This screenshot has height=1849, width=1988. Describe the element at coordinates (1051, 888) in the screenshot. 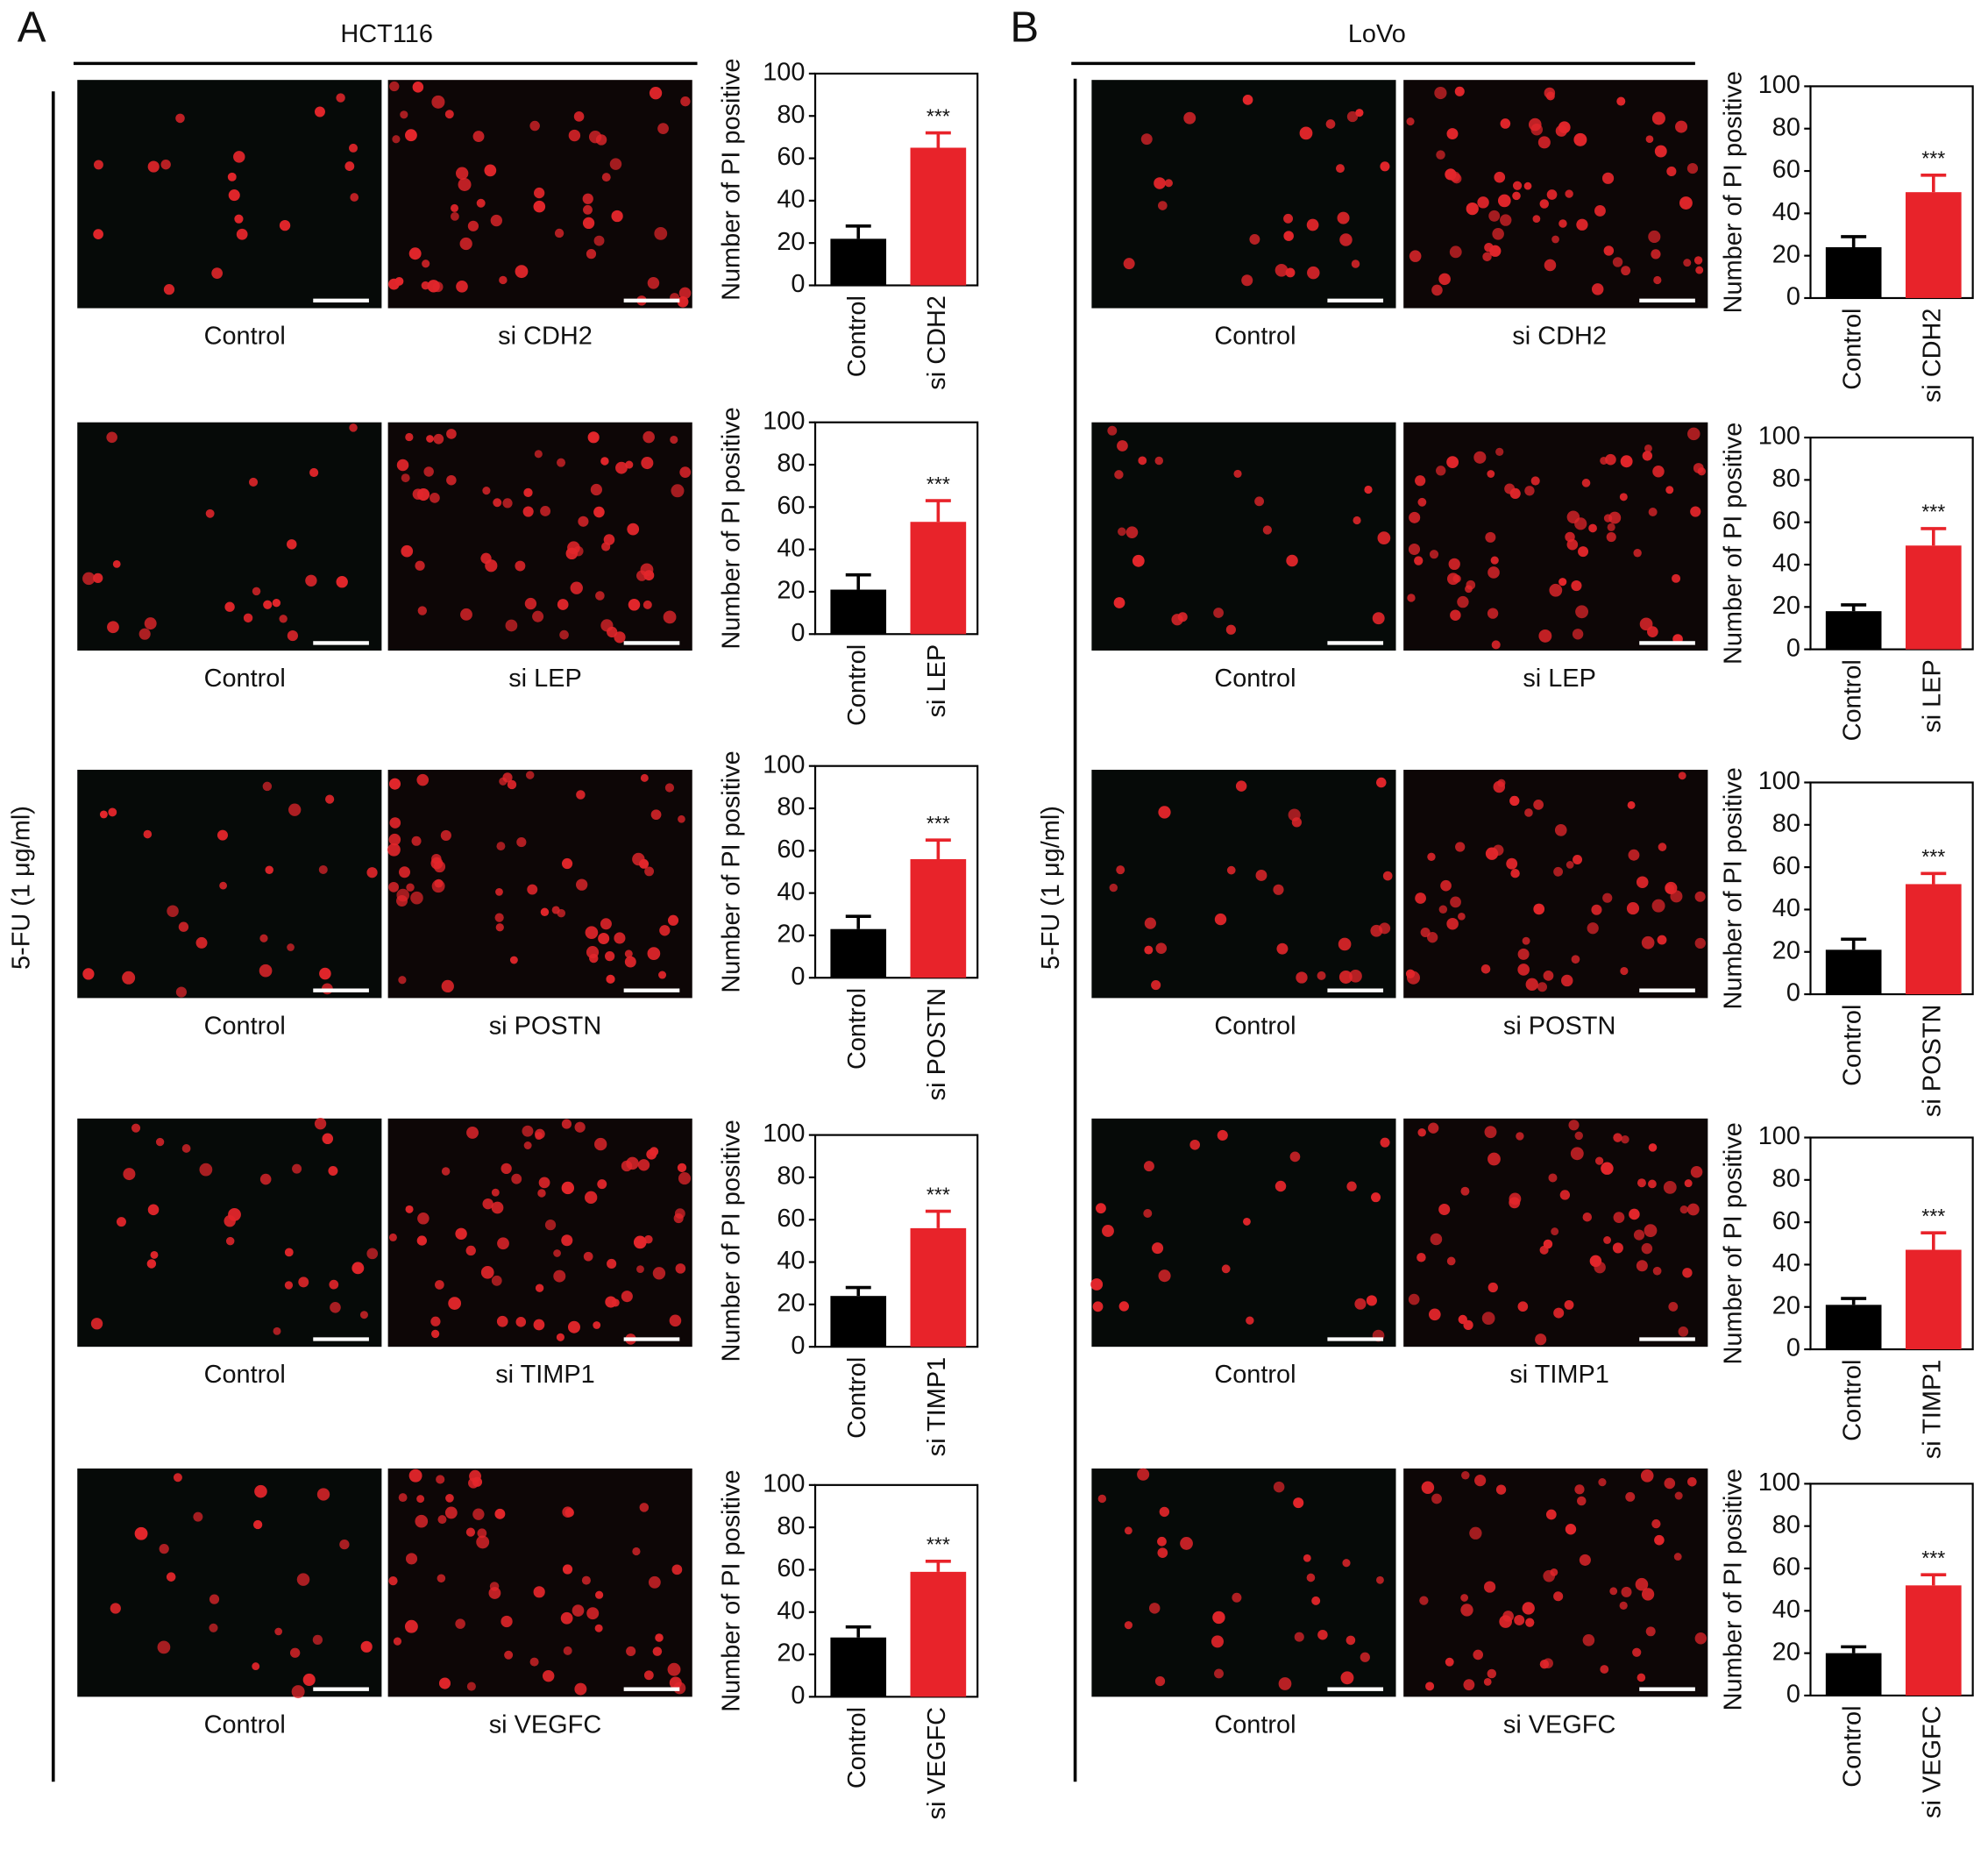

I see `treatment-label: 5-FU (1 μg/ml)` at that location.